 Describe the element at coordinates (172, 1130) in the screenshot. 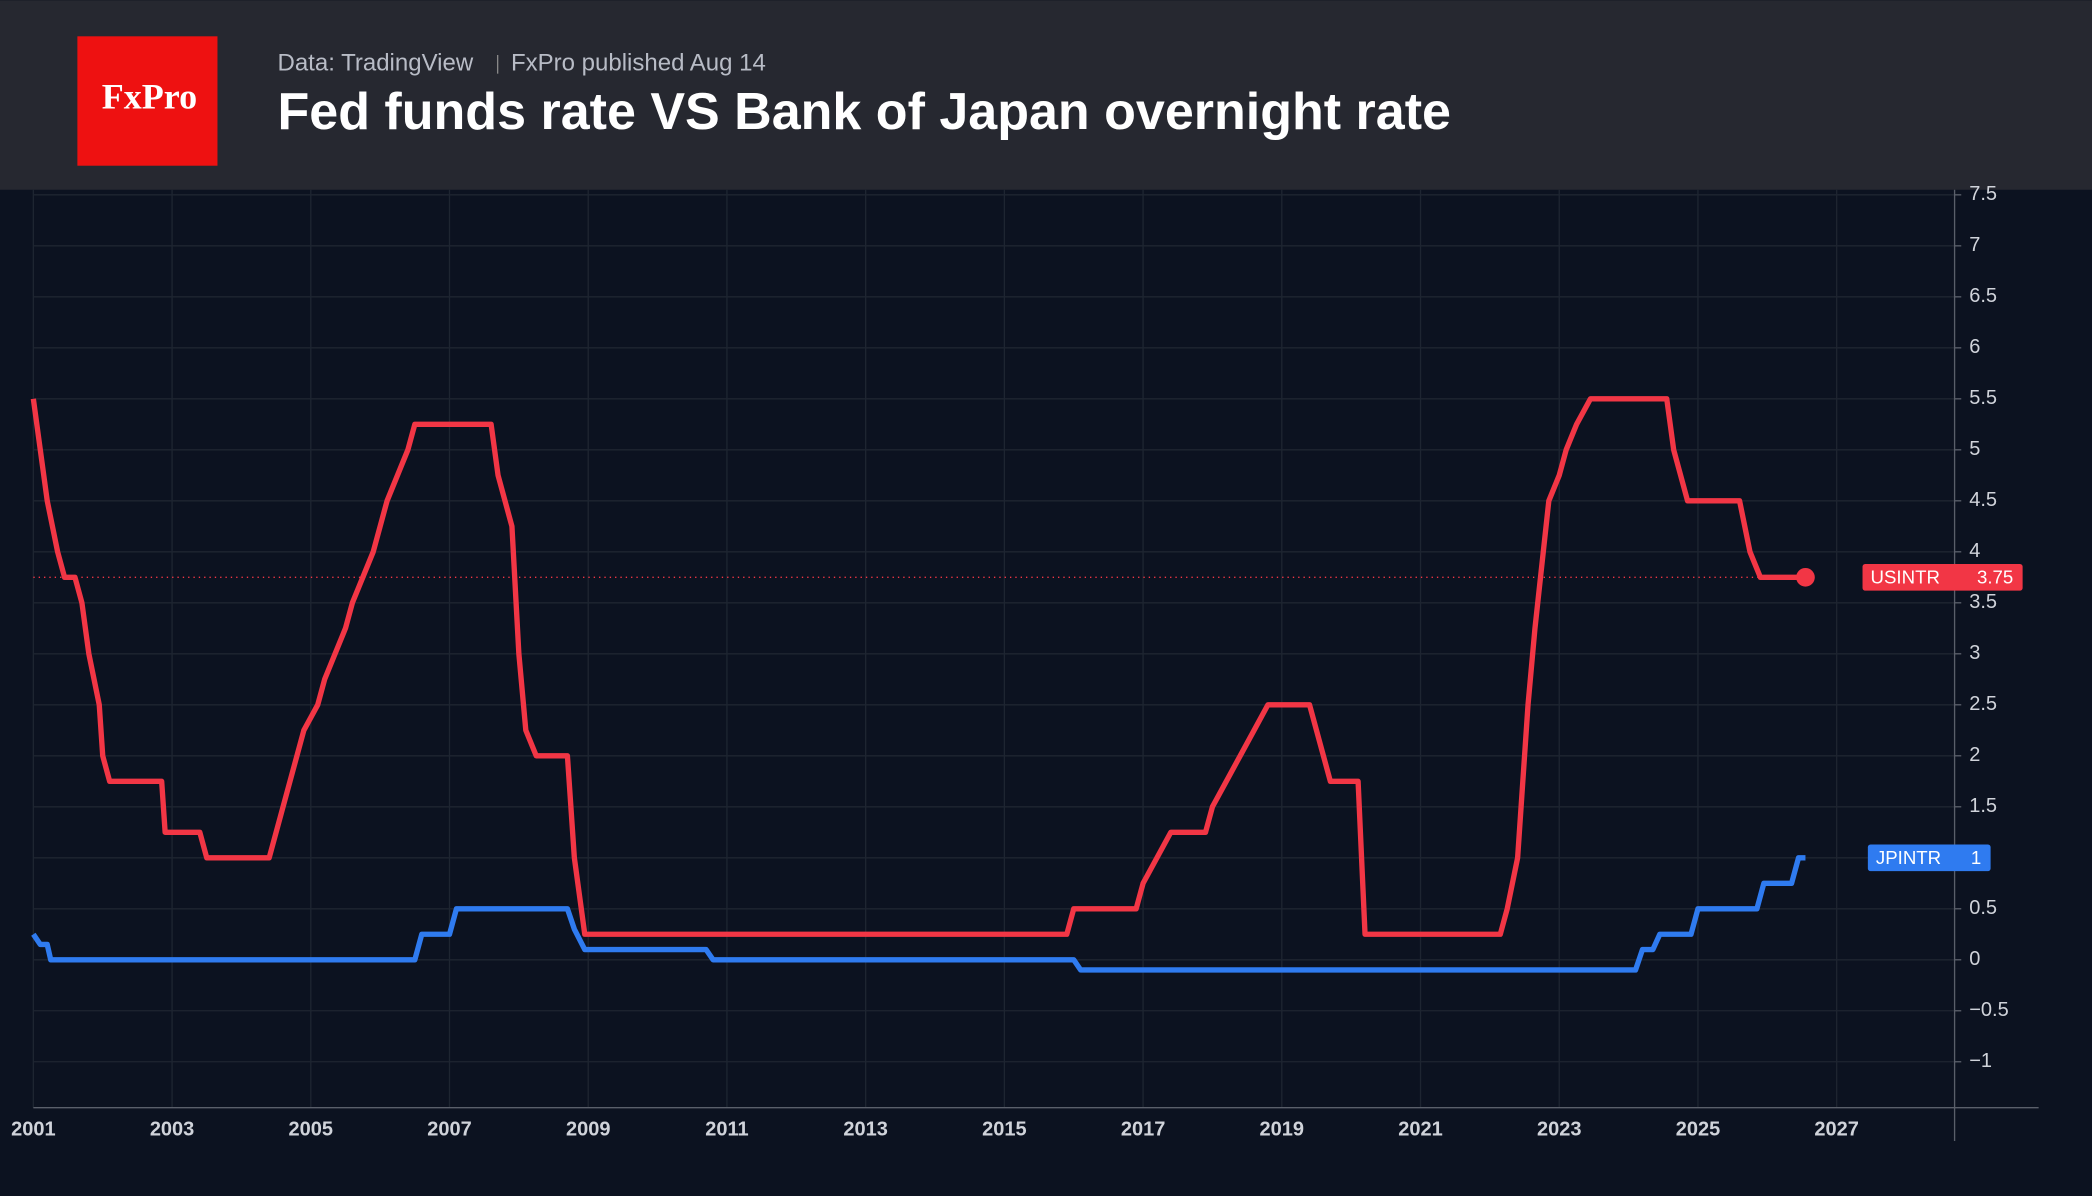

I see `x-tick-label: 2003` at that location.